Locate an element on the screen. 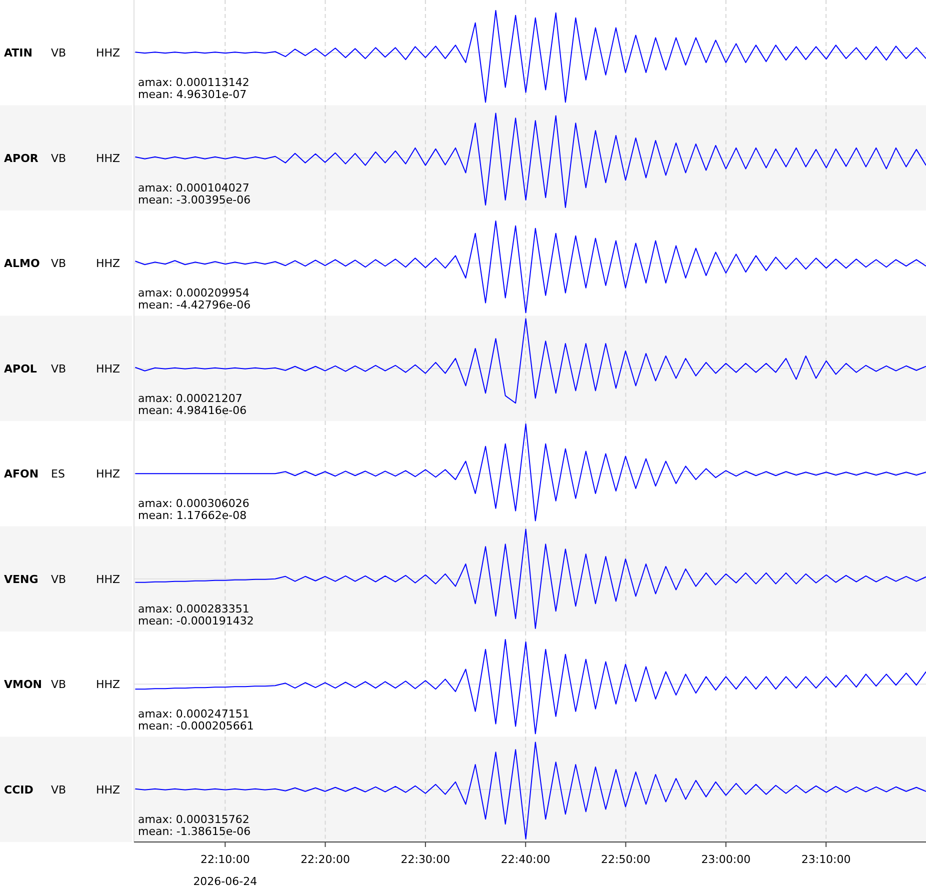  annotation: mean: -3.00395e-06 is located at coordinates (194, 199).